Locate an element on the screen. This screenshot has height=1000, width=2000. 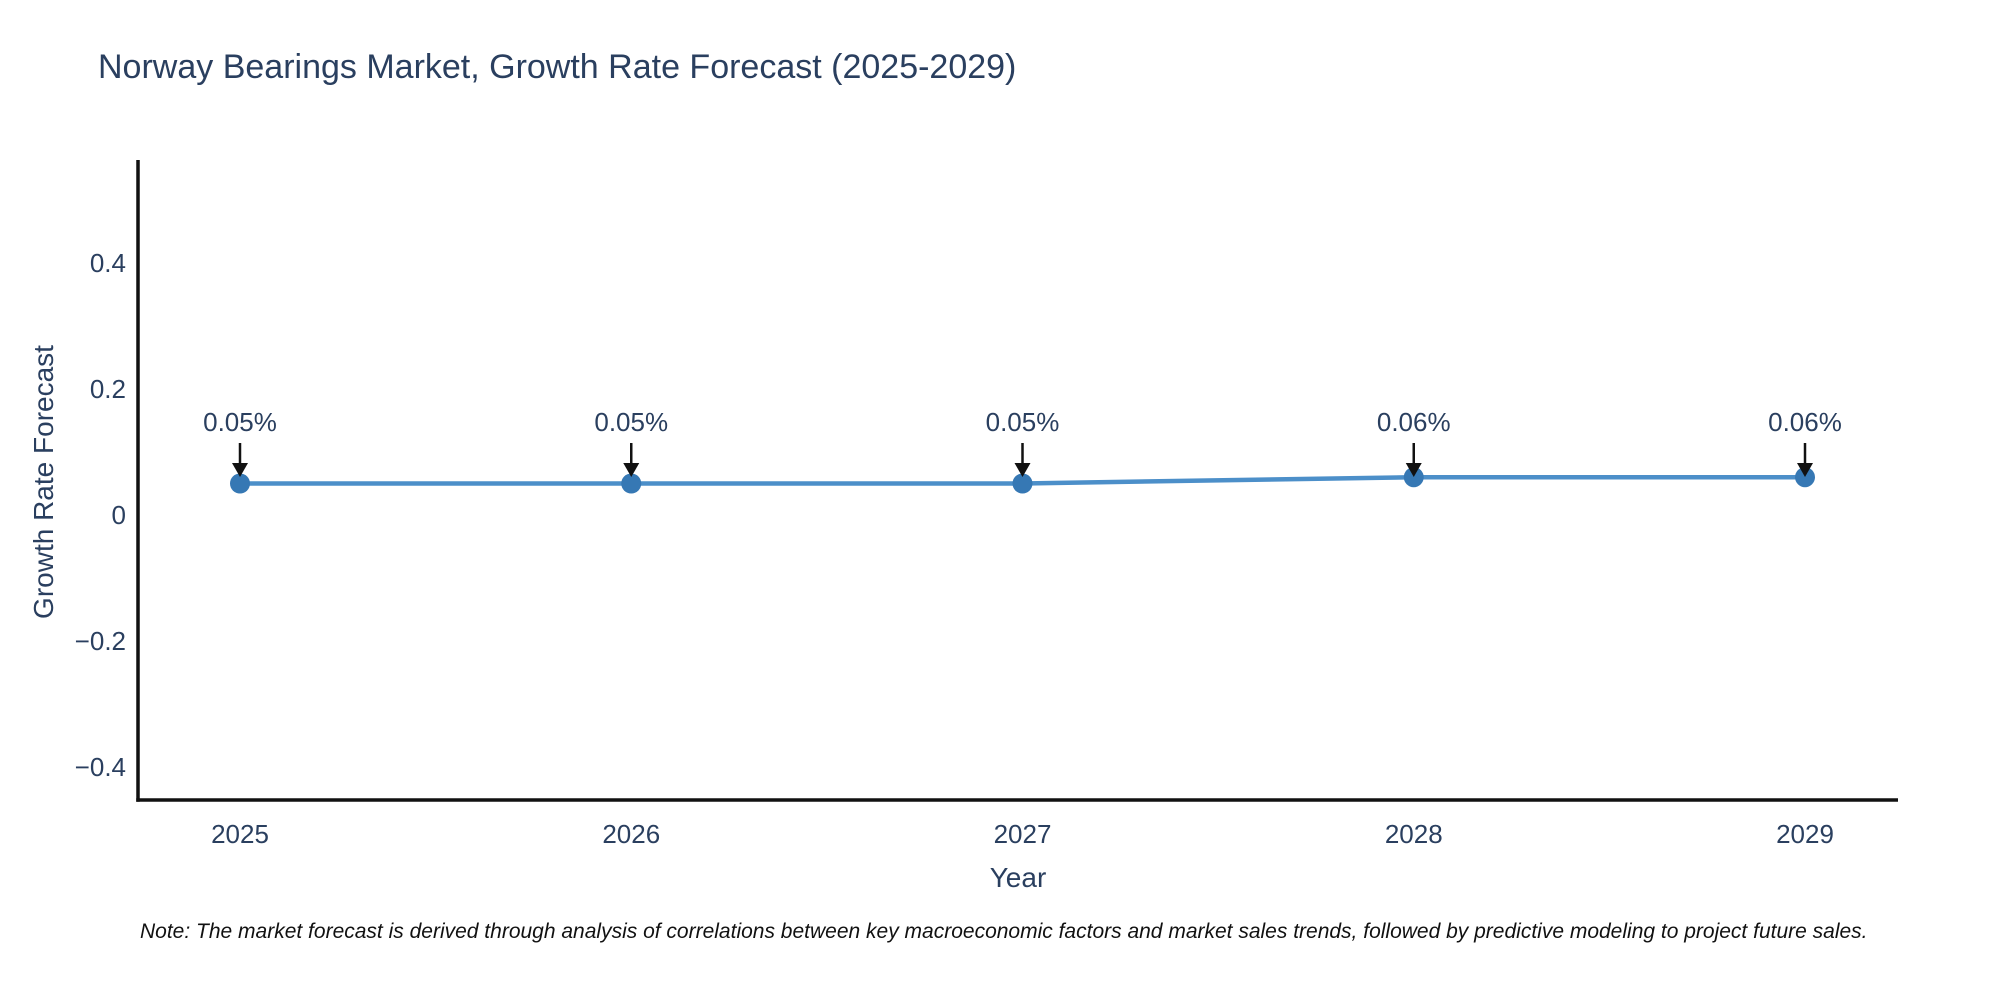
x-tick-label: 2025 is located at coordinates (240, 834).